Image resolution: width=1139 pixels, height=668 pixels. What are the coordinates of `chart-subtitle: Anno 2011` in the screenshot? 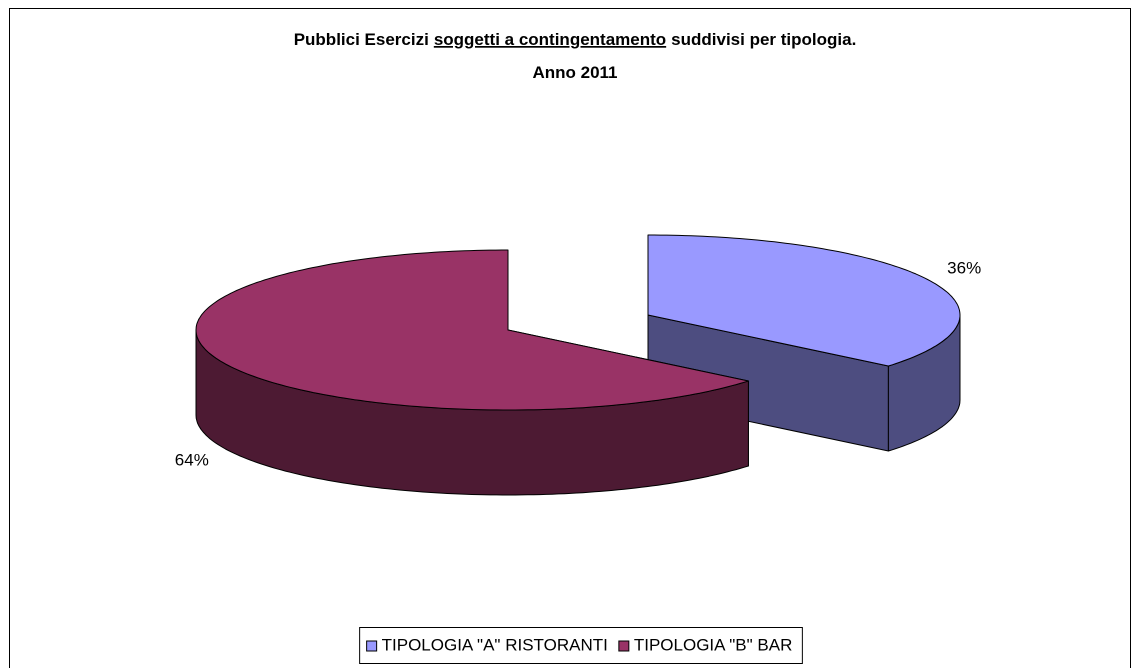 It's located at (574, 72).